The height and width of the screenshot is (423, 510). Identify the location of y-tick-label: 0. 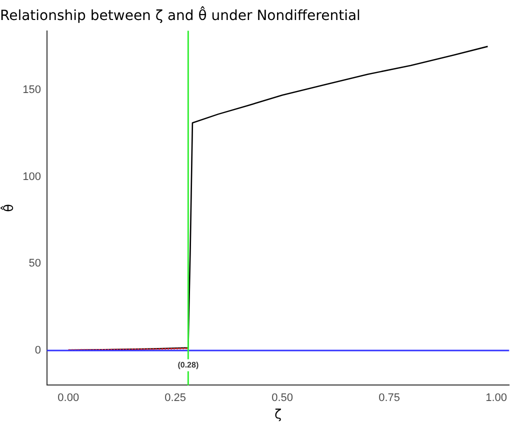
(37, 350).